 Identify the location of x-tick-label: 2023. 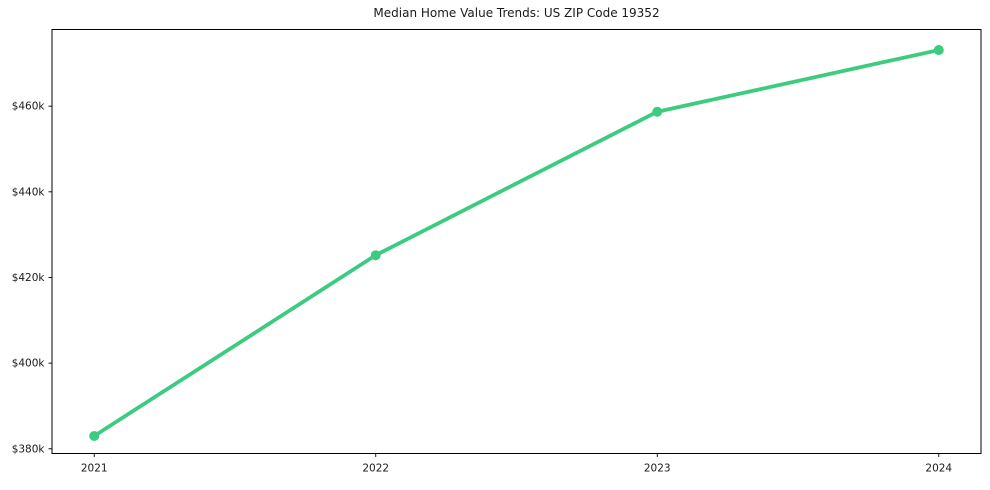
(657, 469).